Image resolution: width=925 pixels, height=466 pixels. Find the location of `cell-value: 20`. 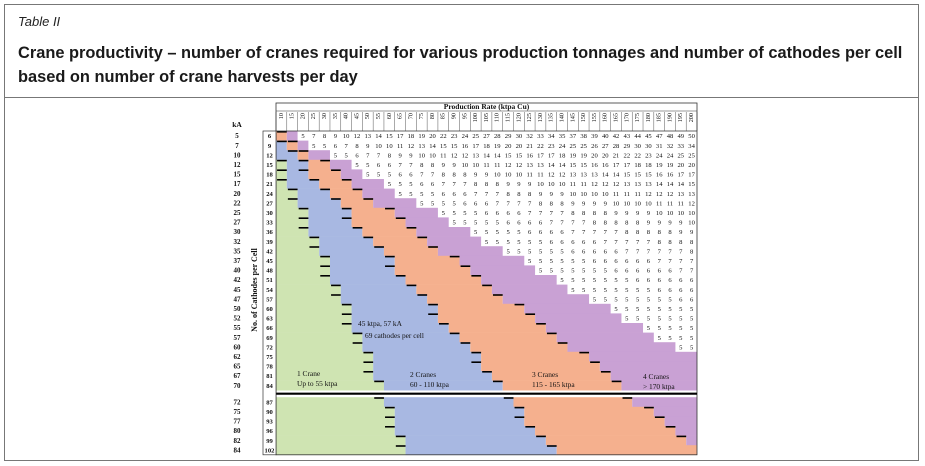

cell-value: 20 is located at coordinates (432, 136).